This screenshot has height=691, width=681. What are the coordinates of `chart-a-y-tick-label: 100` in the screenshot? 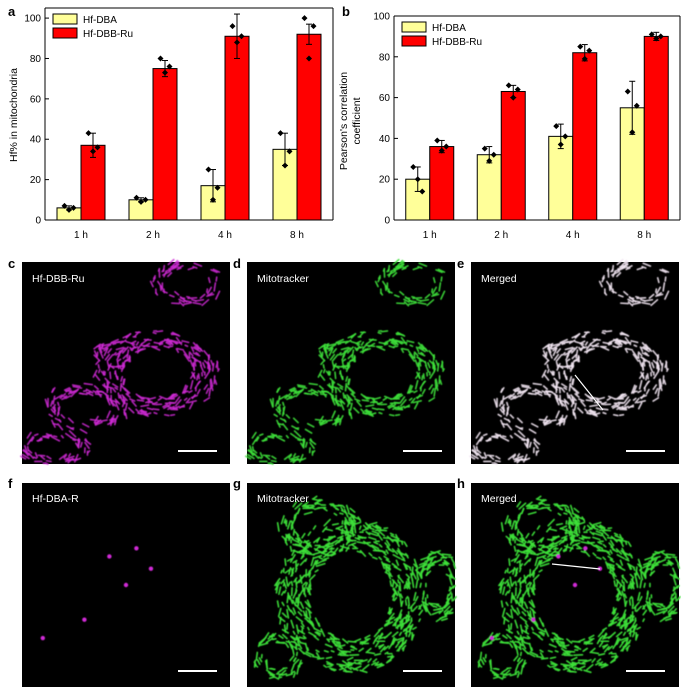 It's located at (32, 19).